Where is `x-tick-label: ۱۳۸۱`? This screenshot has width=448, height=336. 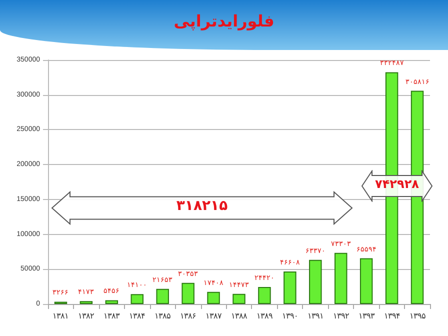
x-tick-label: ۱۳۸۱ is located at coordinates (60, 316).